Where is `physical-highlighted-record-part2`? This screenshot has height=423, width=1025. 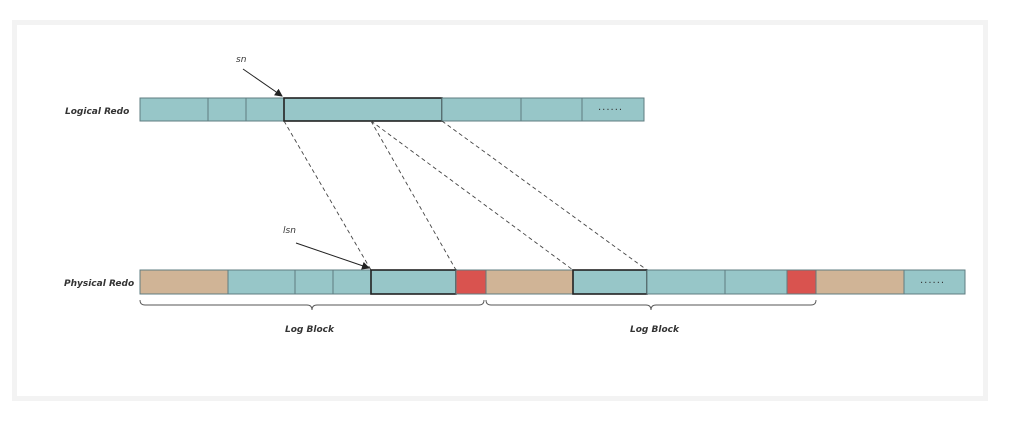
physical-highlighted-record-part2 is located at coordinates (610, 282).